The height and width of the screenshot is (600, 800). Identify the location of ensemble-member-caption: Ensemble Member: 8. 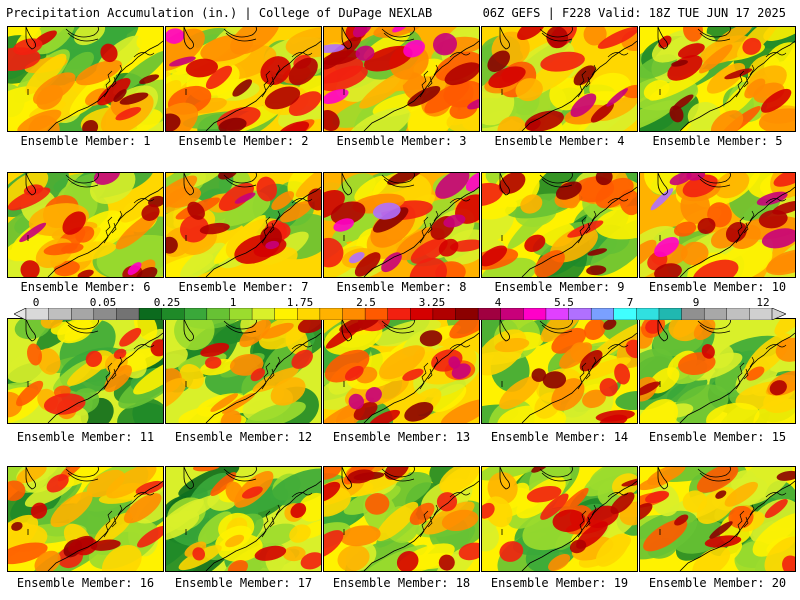
(401, 287).